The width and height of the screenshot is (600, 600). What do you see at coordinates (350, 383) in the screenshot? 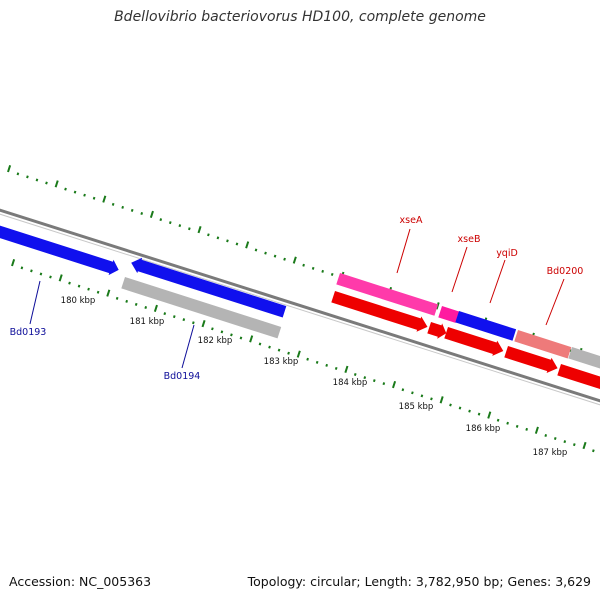
I see `kbp-label: 184 kbp` at bounding box center [350, 383].